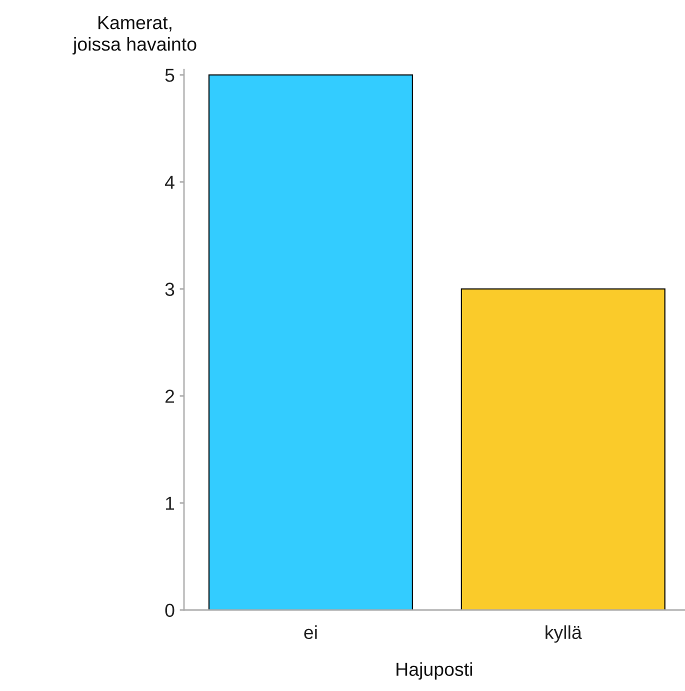  What do you see at coordinates (169, 289) in the screenshot?
I see `y-tick-label: 3` at bounding box center [169, 289].